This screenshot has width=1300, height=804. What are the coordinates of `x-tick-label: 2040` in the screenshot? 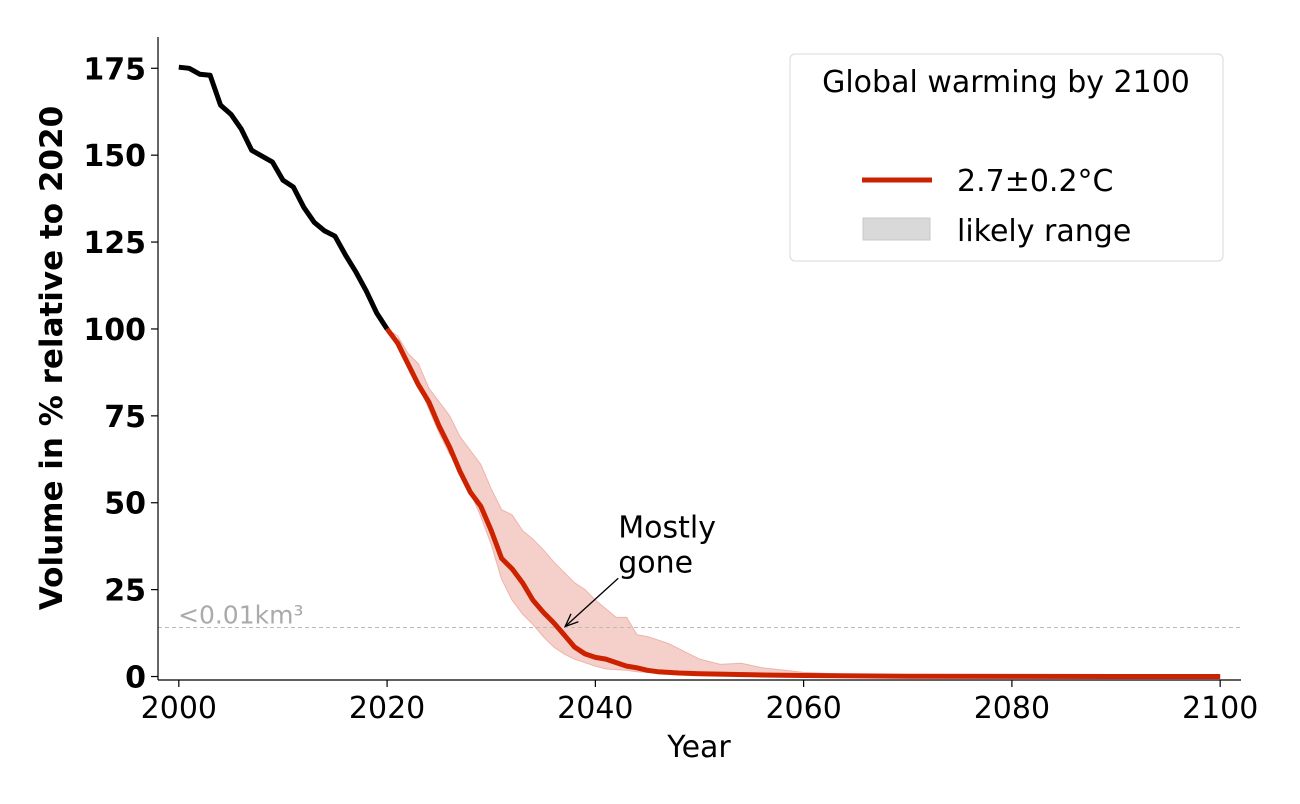 It's located at (595, 708).